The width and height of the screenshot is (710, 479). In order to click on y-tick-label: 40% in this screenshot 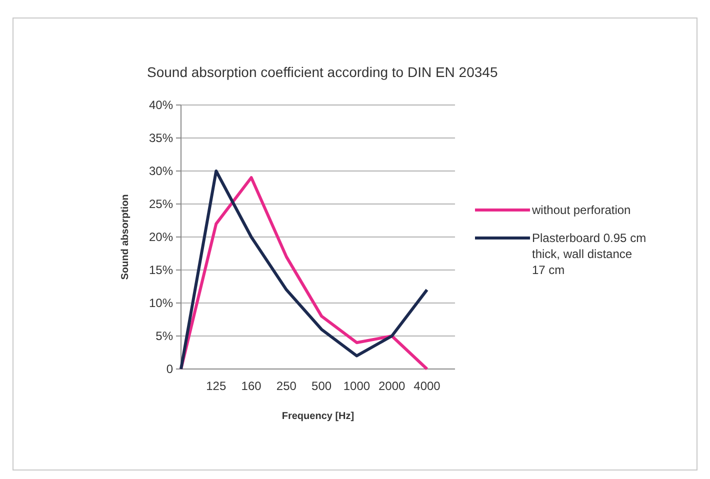, I will do `click(161, 105)`.